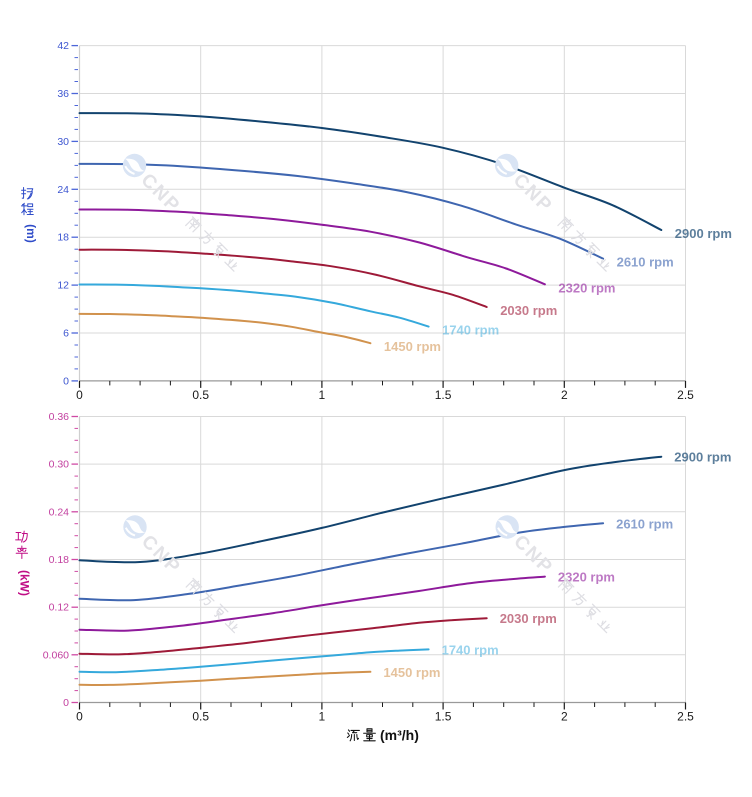  I want to click on svg-text: 36, so click(63, 94).